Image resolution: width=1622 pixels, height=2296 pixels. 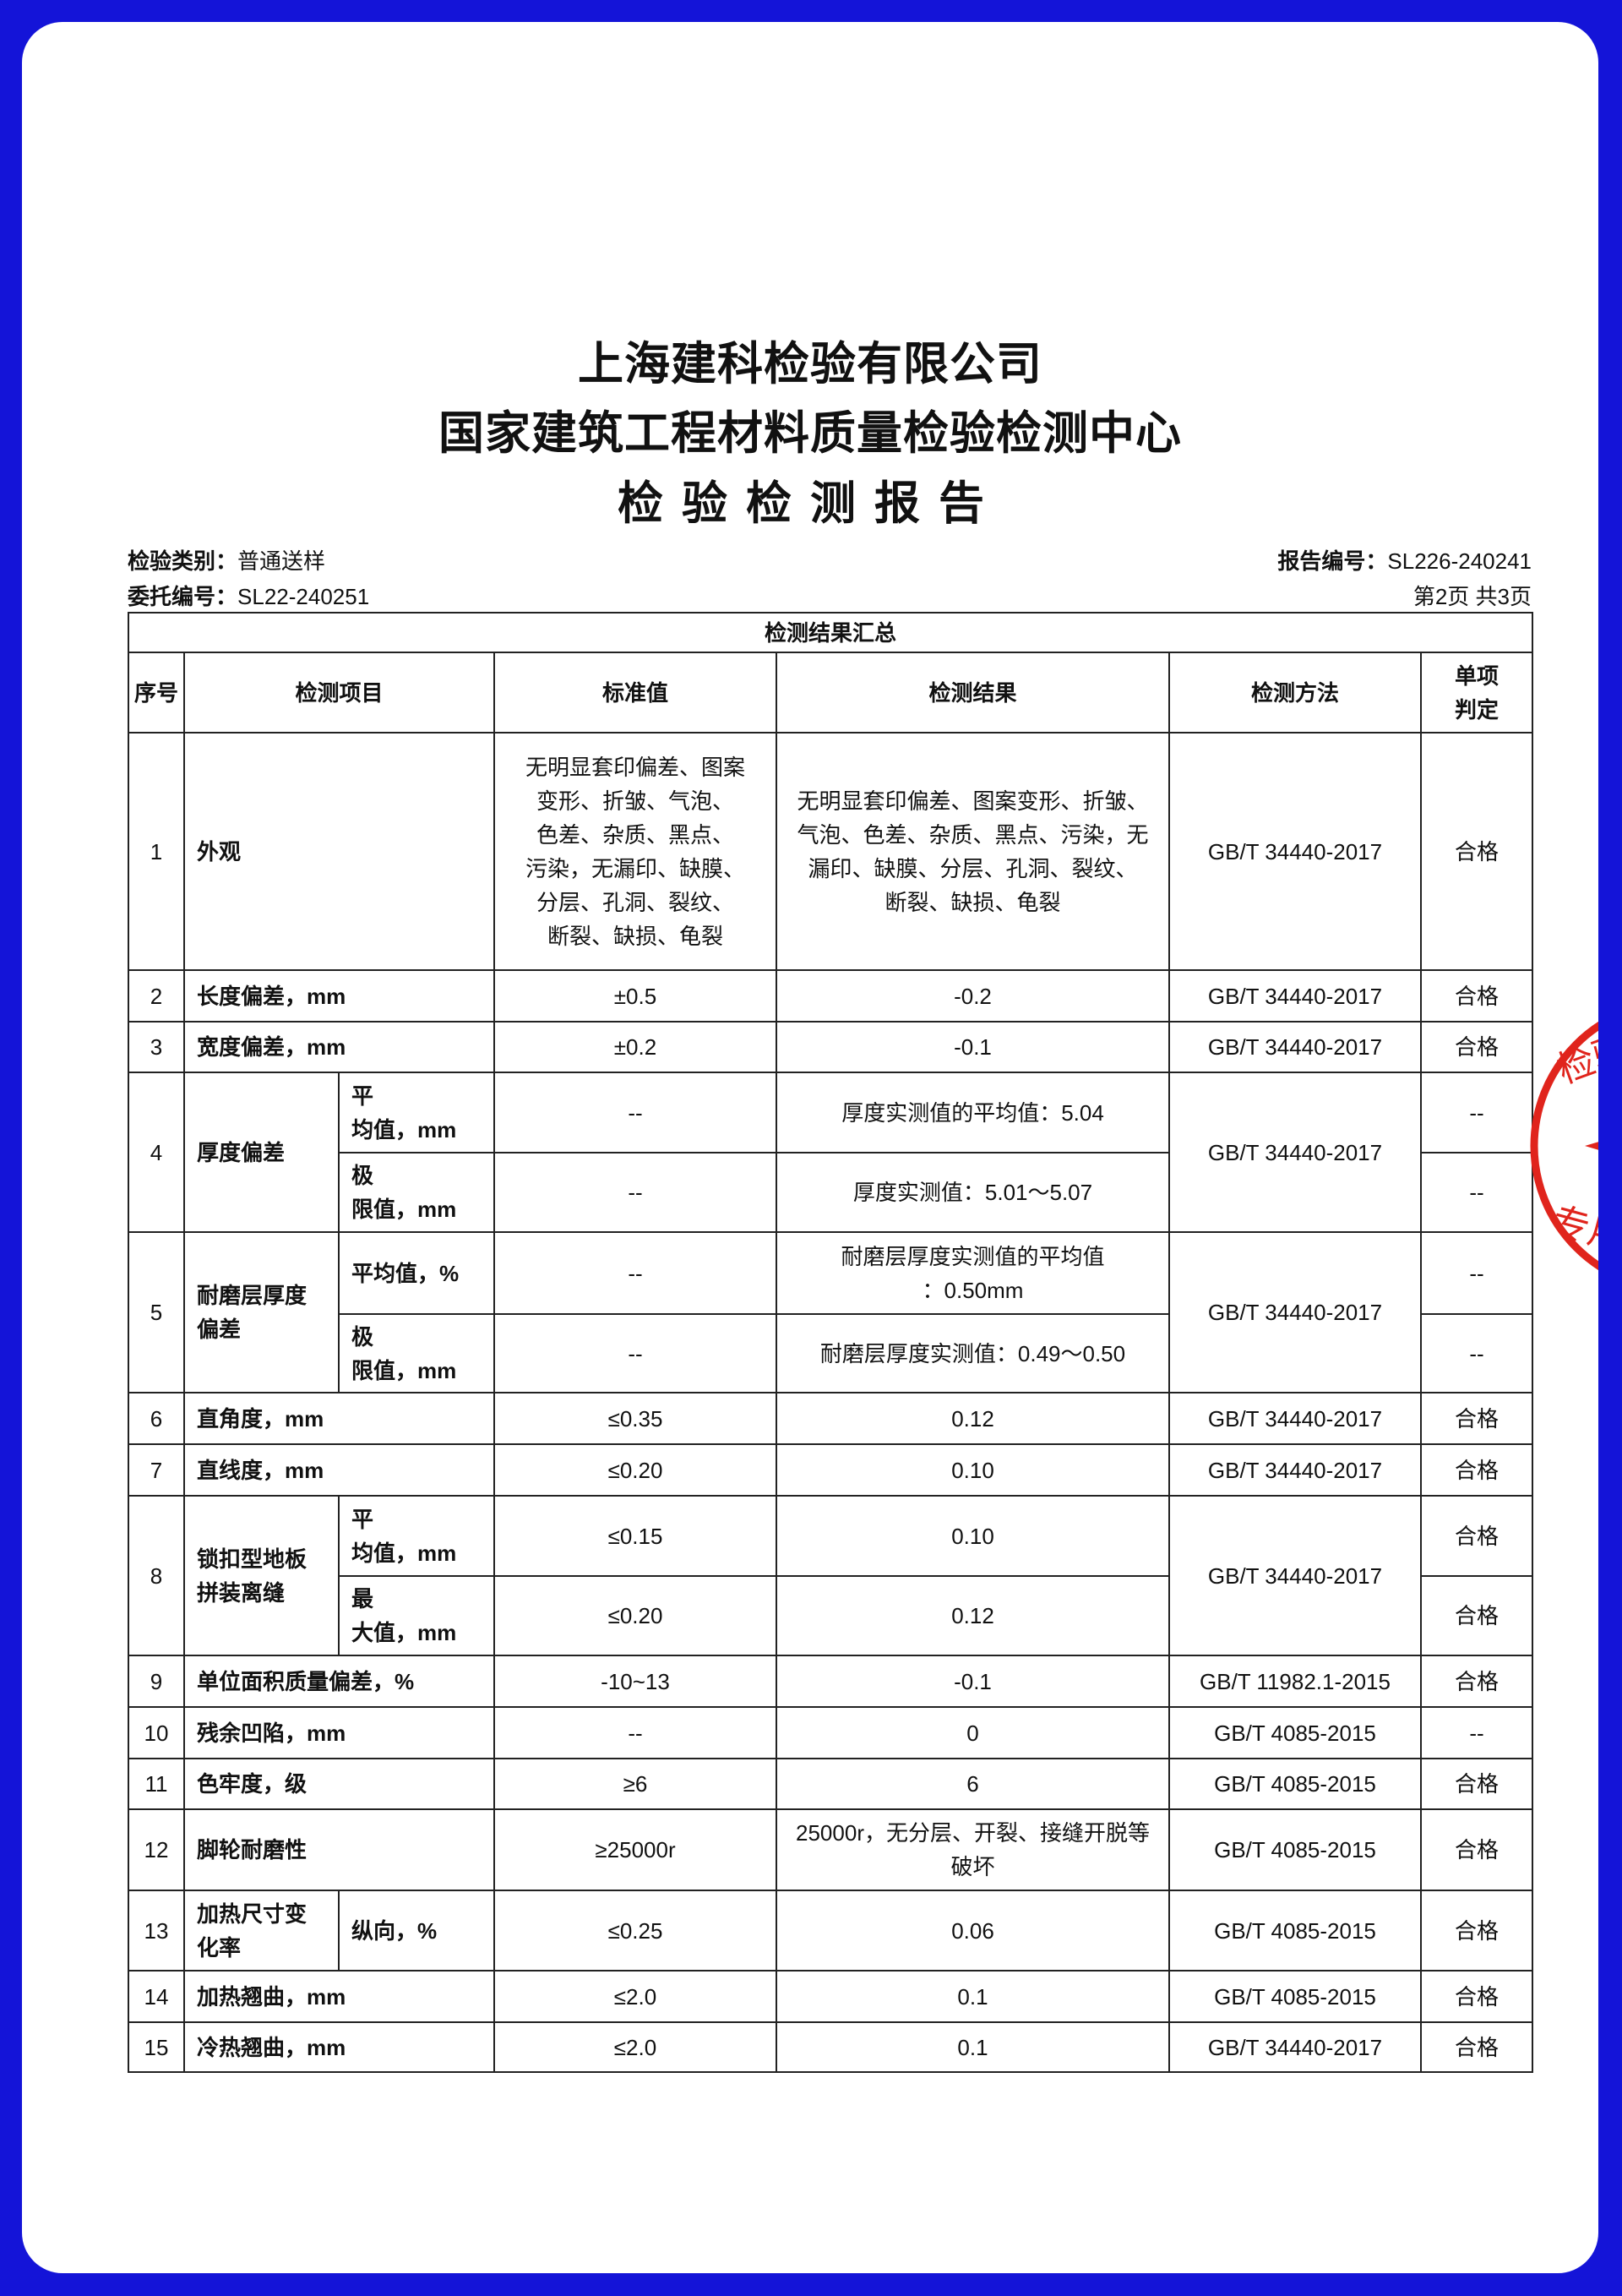 I want to click on table-row: 14 加热翘曲，mm ≤2.0 0.1 GB/T 4085-2015 合格, so click(x=831, y=1996).